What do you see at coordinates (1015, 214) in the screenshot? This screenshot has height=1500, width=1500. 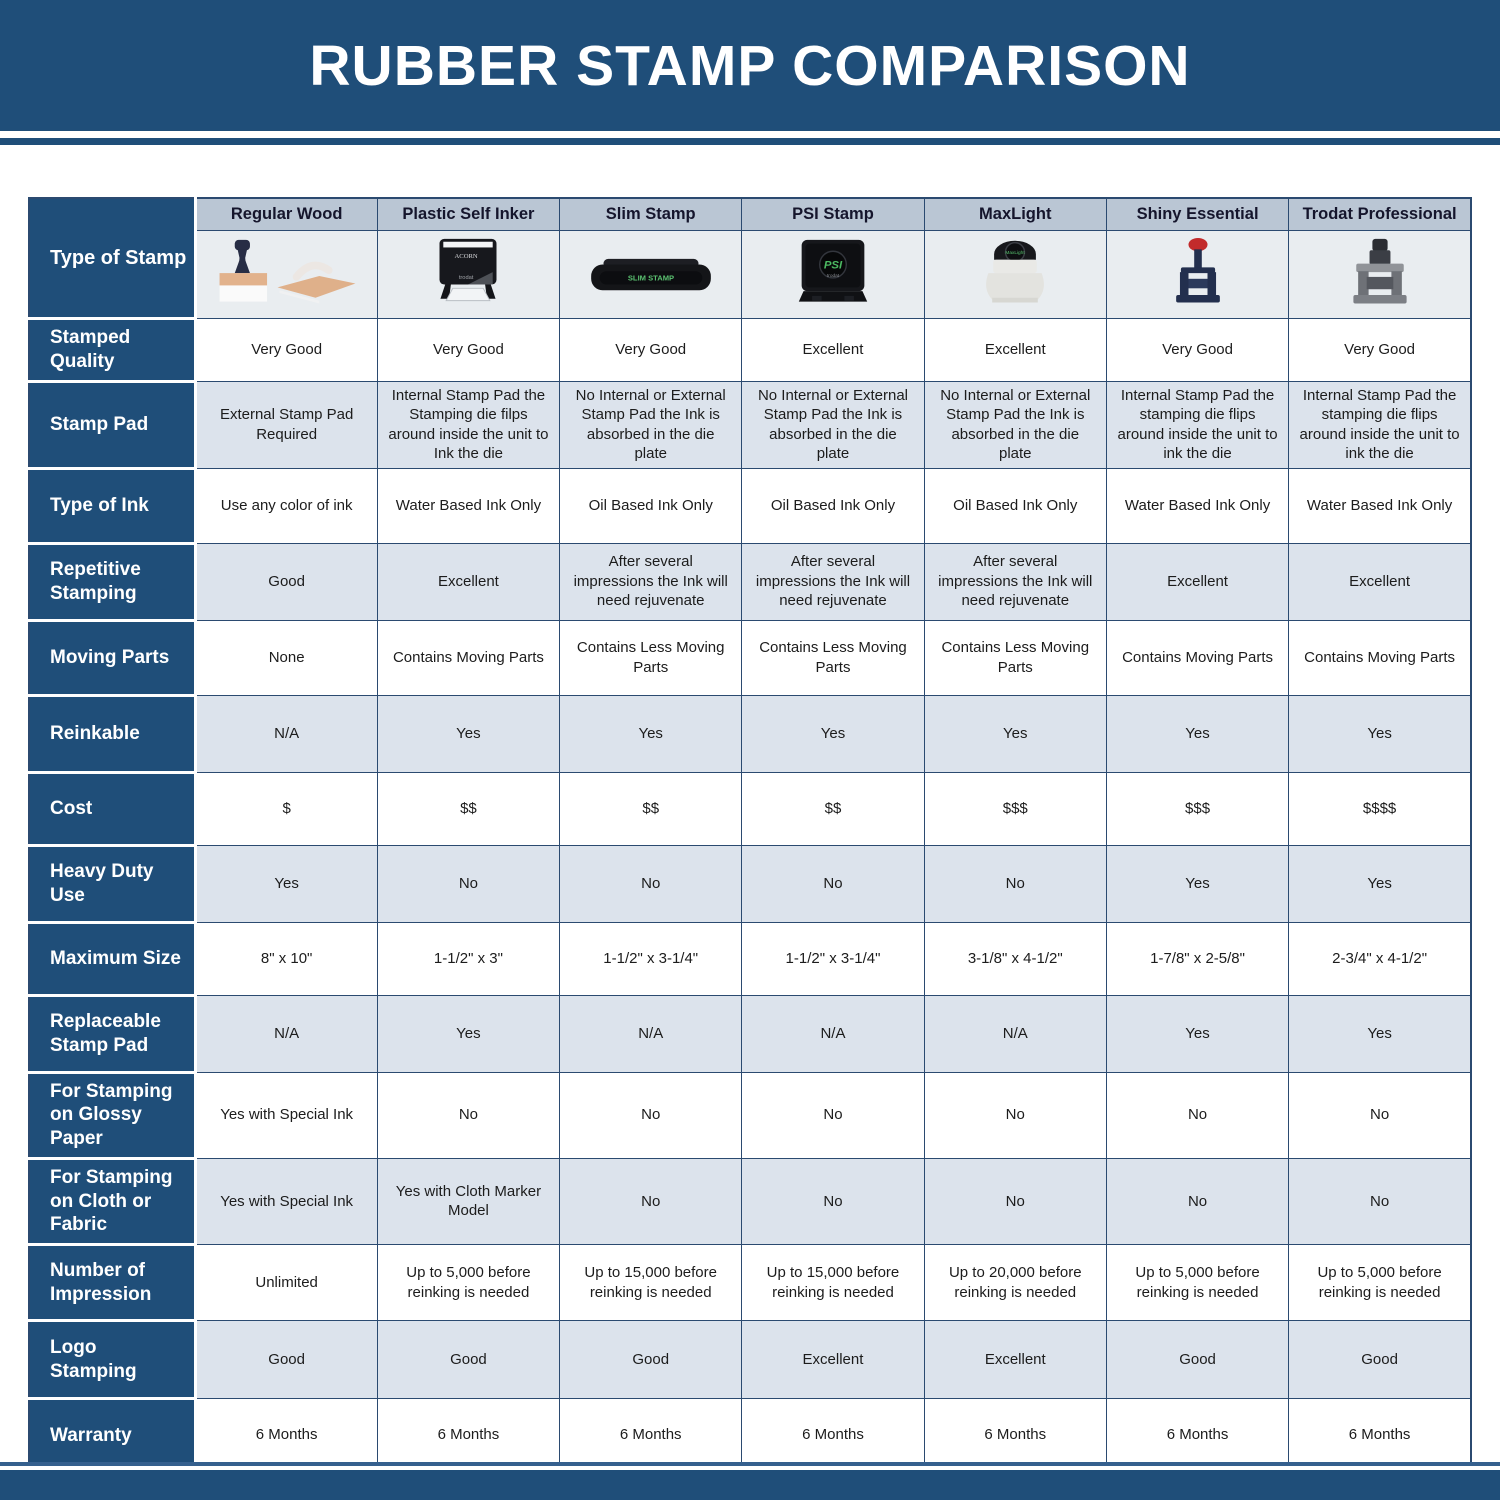 I see `column-header-maxlight: MaxLight` at bounding box center [1015, 214].